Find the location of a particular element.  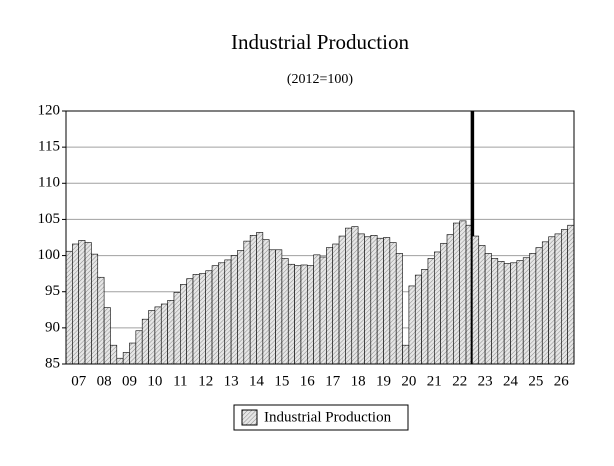

x-tick-label: 19 is located at coordinates (383, 381).